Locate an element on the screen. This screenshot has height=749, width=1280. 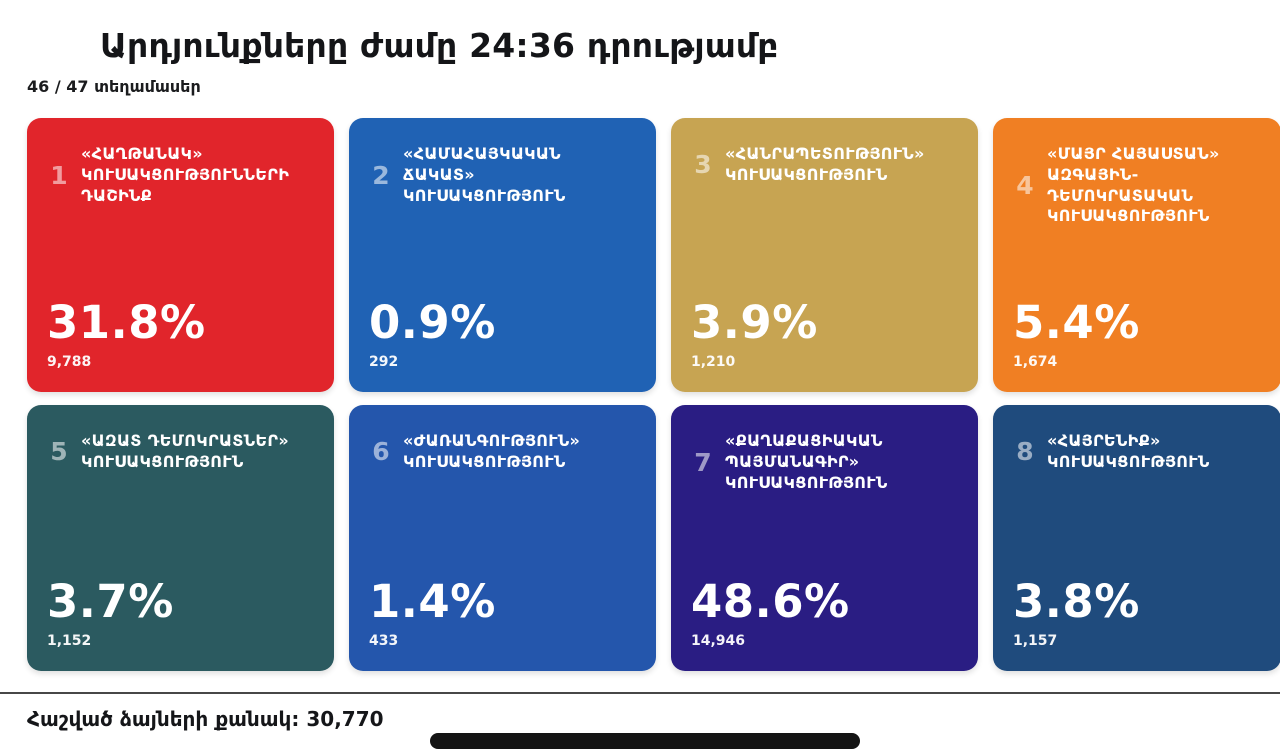
party-number: 6 is located at coordinates (381, 452).